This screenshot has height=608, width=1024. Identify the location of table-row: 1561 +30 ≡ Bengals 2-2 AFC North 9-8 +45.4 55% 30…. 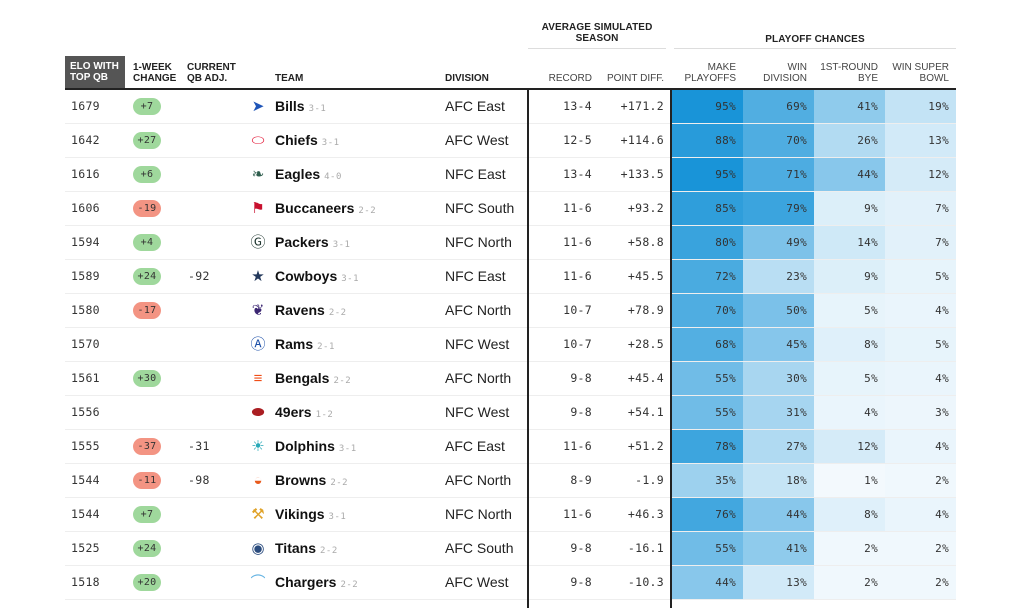
(510, 379).